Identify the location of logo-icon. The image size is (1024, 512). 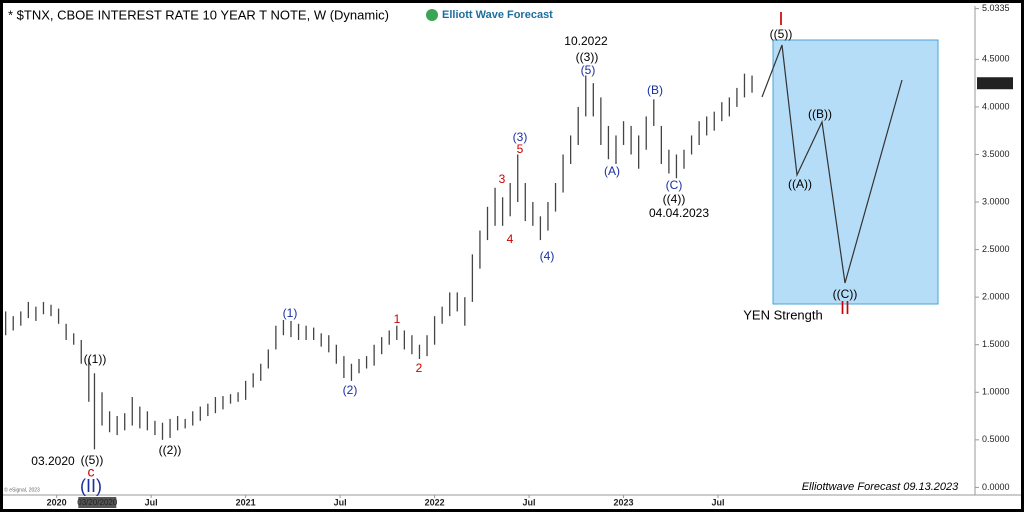
(432, 15).